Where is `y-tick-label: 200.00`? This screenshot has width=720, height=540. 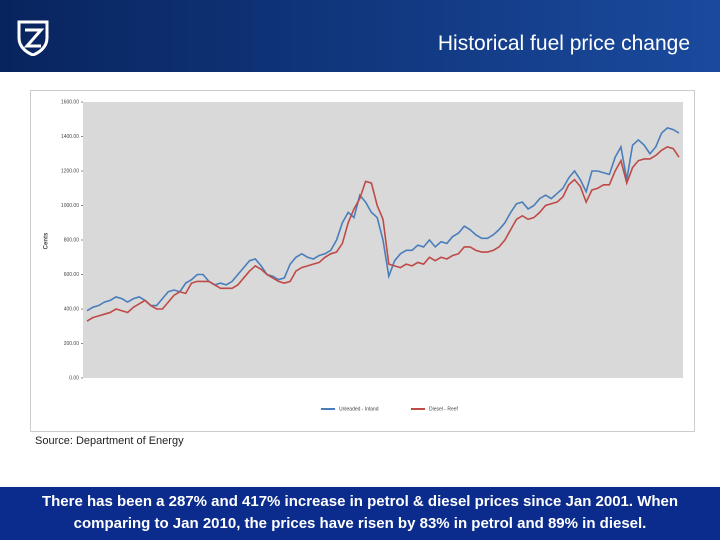
y-tick-label: 200.00 is located at coordinates (72, 344).